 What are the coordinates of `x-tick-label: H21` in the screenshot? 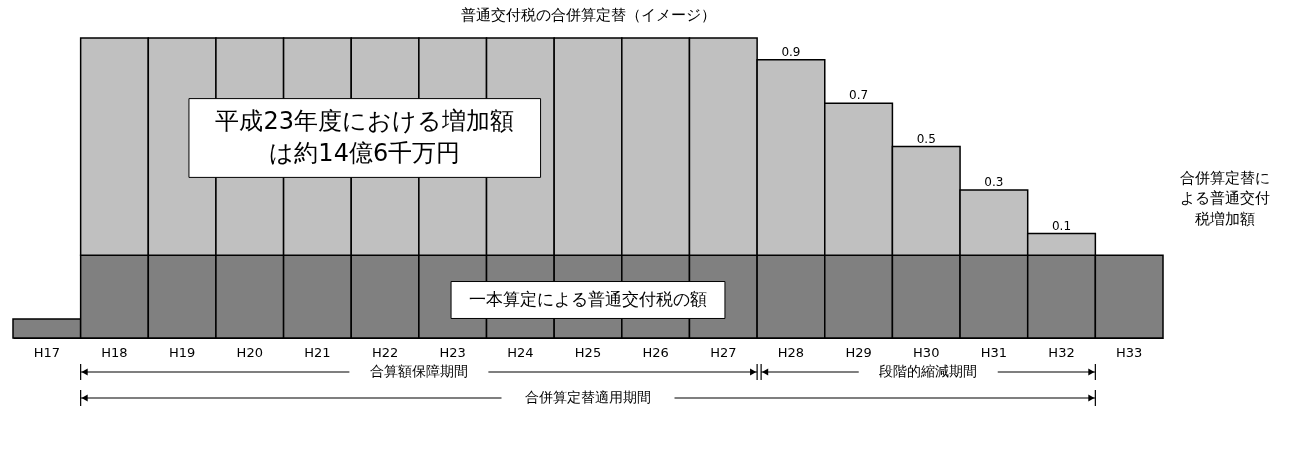 It's located at (317, 352).